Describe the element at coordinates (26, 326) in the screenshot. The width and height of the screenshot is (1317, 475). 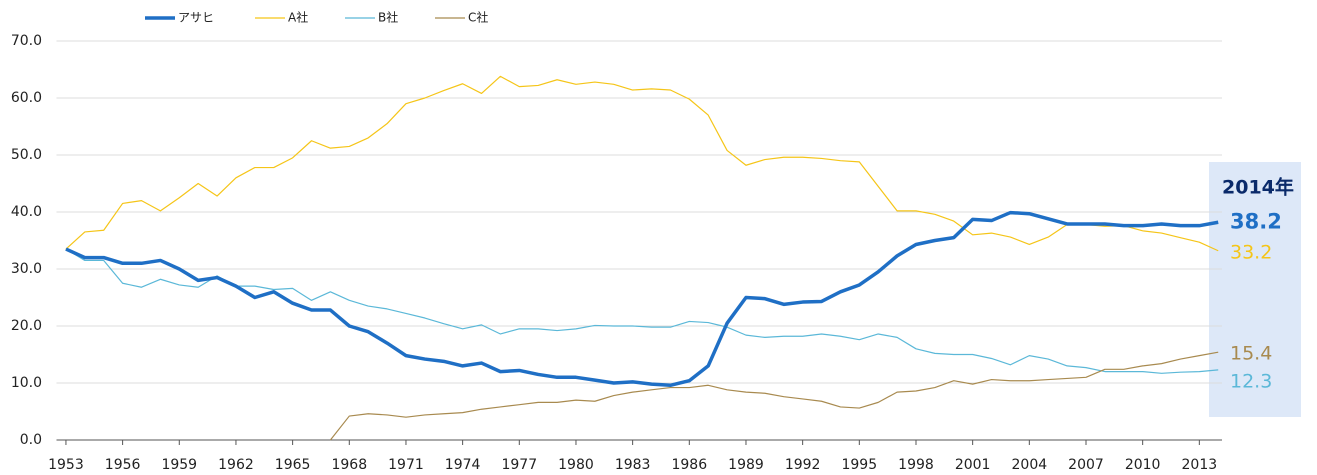
I see `y-tick-label: 20.0` at that location.